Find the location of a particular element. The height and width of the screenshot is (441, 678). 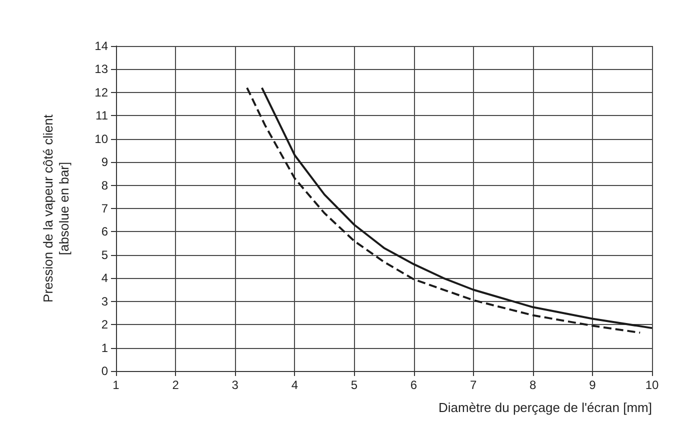

y-tick-label: 11 is located at coordinates (102, 115).